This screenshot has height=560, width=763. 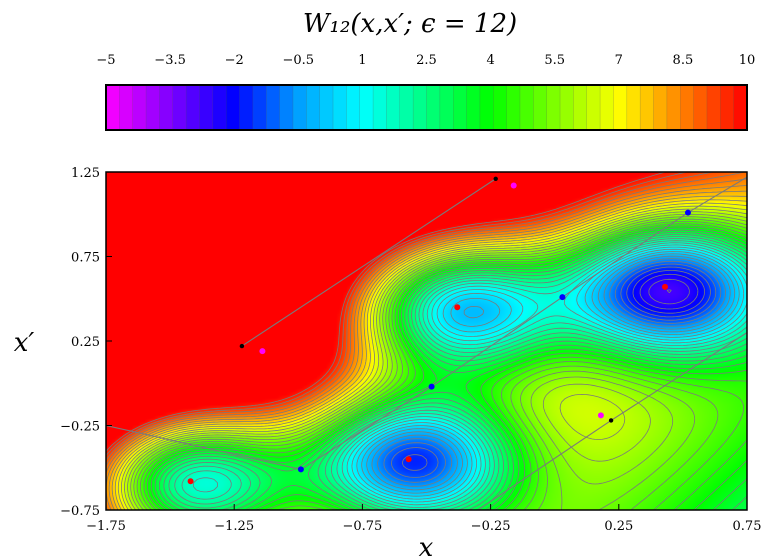 I want to click on x-tick-label: −0.75, so click(x=362, y=526).